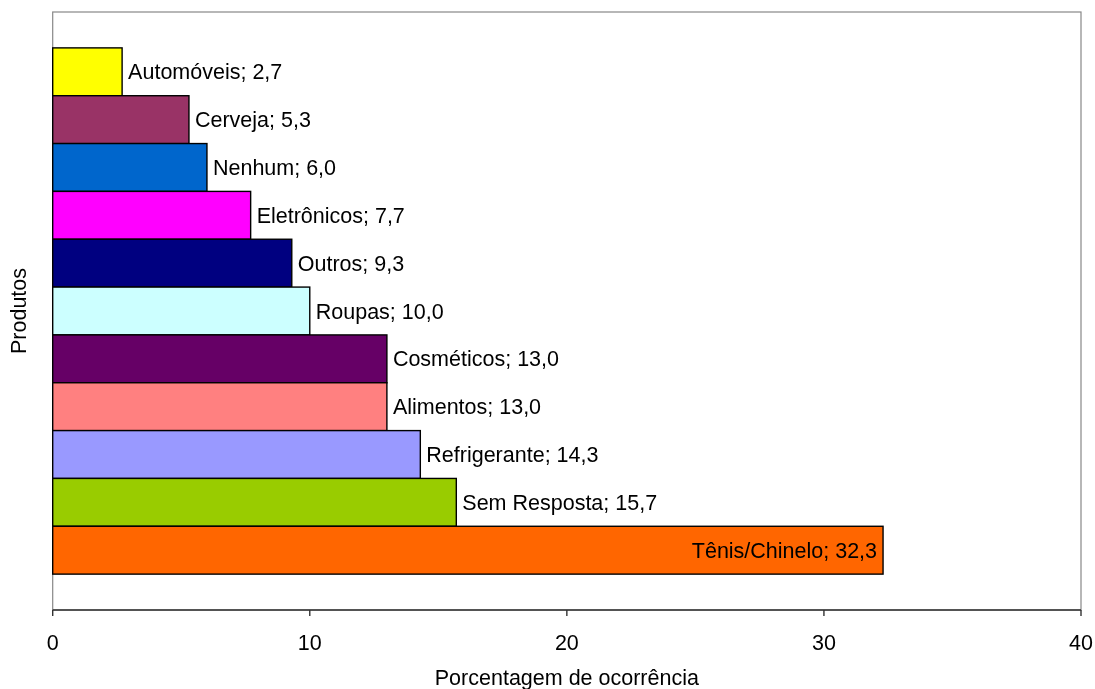 This screenshot has width=1095, height=689. What do you see at coordinates (252, 120) in the screenshot?
I see `data-label: Cerveja; 5,3` at bounding box center [252, 120].